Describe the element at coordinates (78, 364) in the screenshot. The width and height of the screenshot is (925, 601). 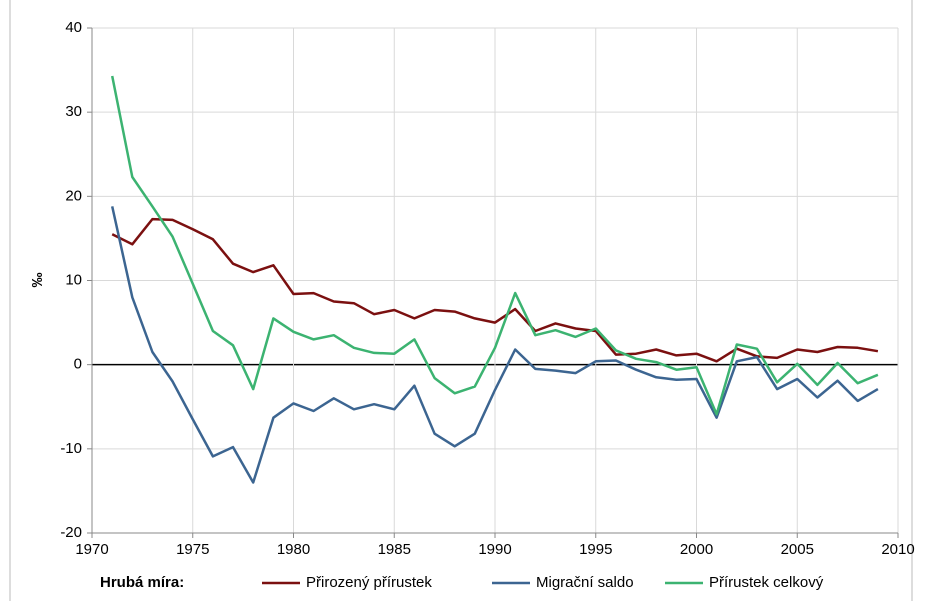
I see `y-tick-label: 0` at that location.